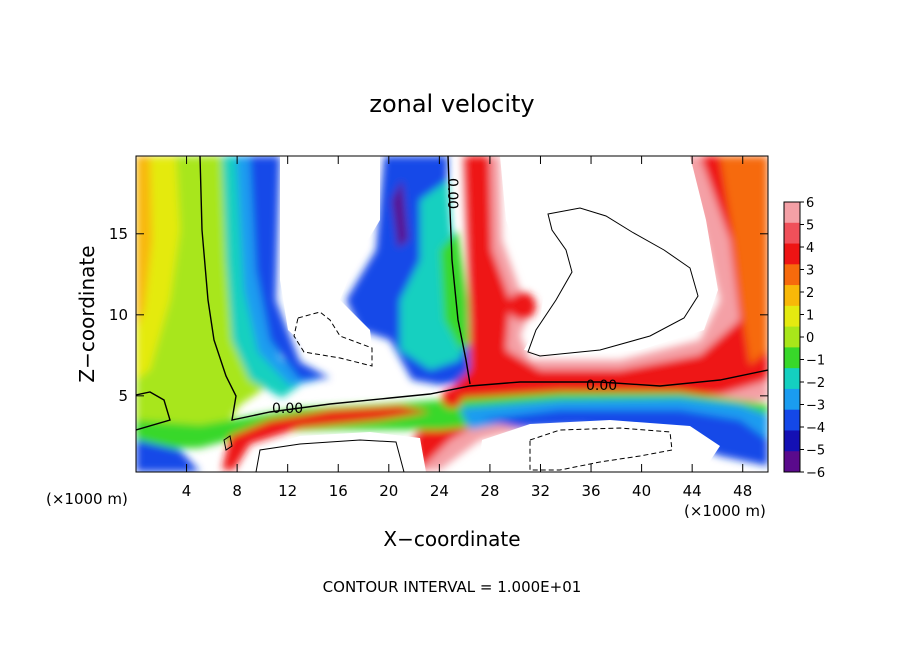 The width and height of the screenshot is (904, 658). Describe the element at coordinates (400, 214) in the screenshot. I see `field-center-purple` at that location.